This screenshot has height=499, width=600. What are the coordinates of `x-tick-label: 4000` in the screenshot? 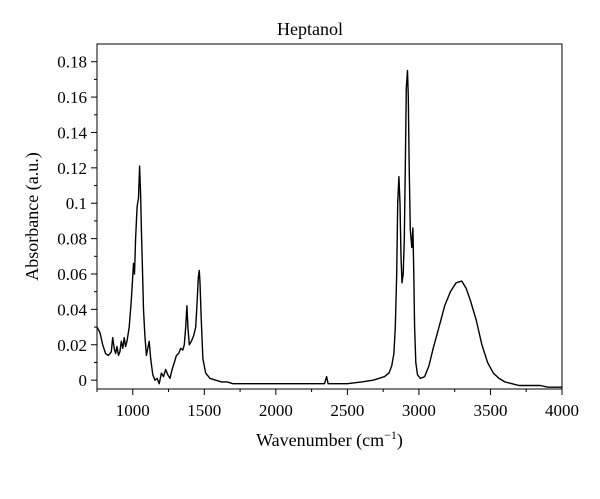 It's located at (562, 410).